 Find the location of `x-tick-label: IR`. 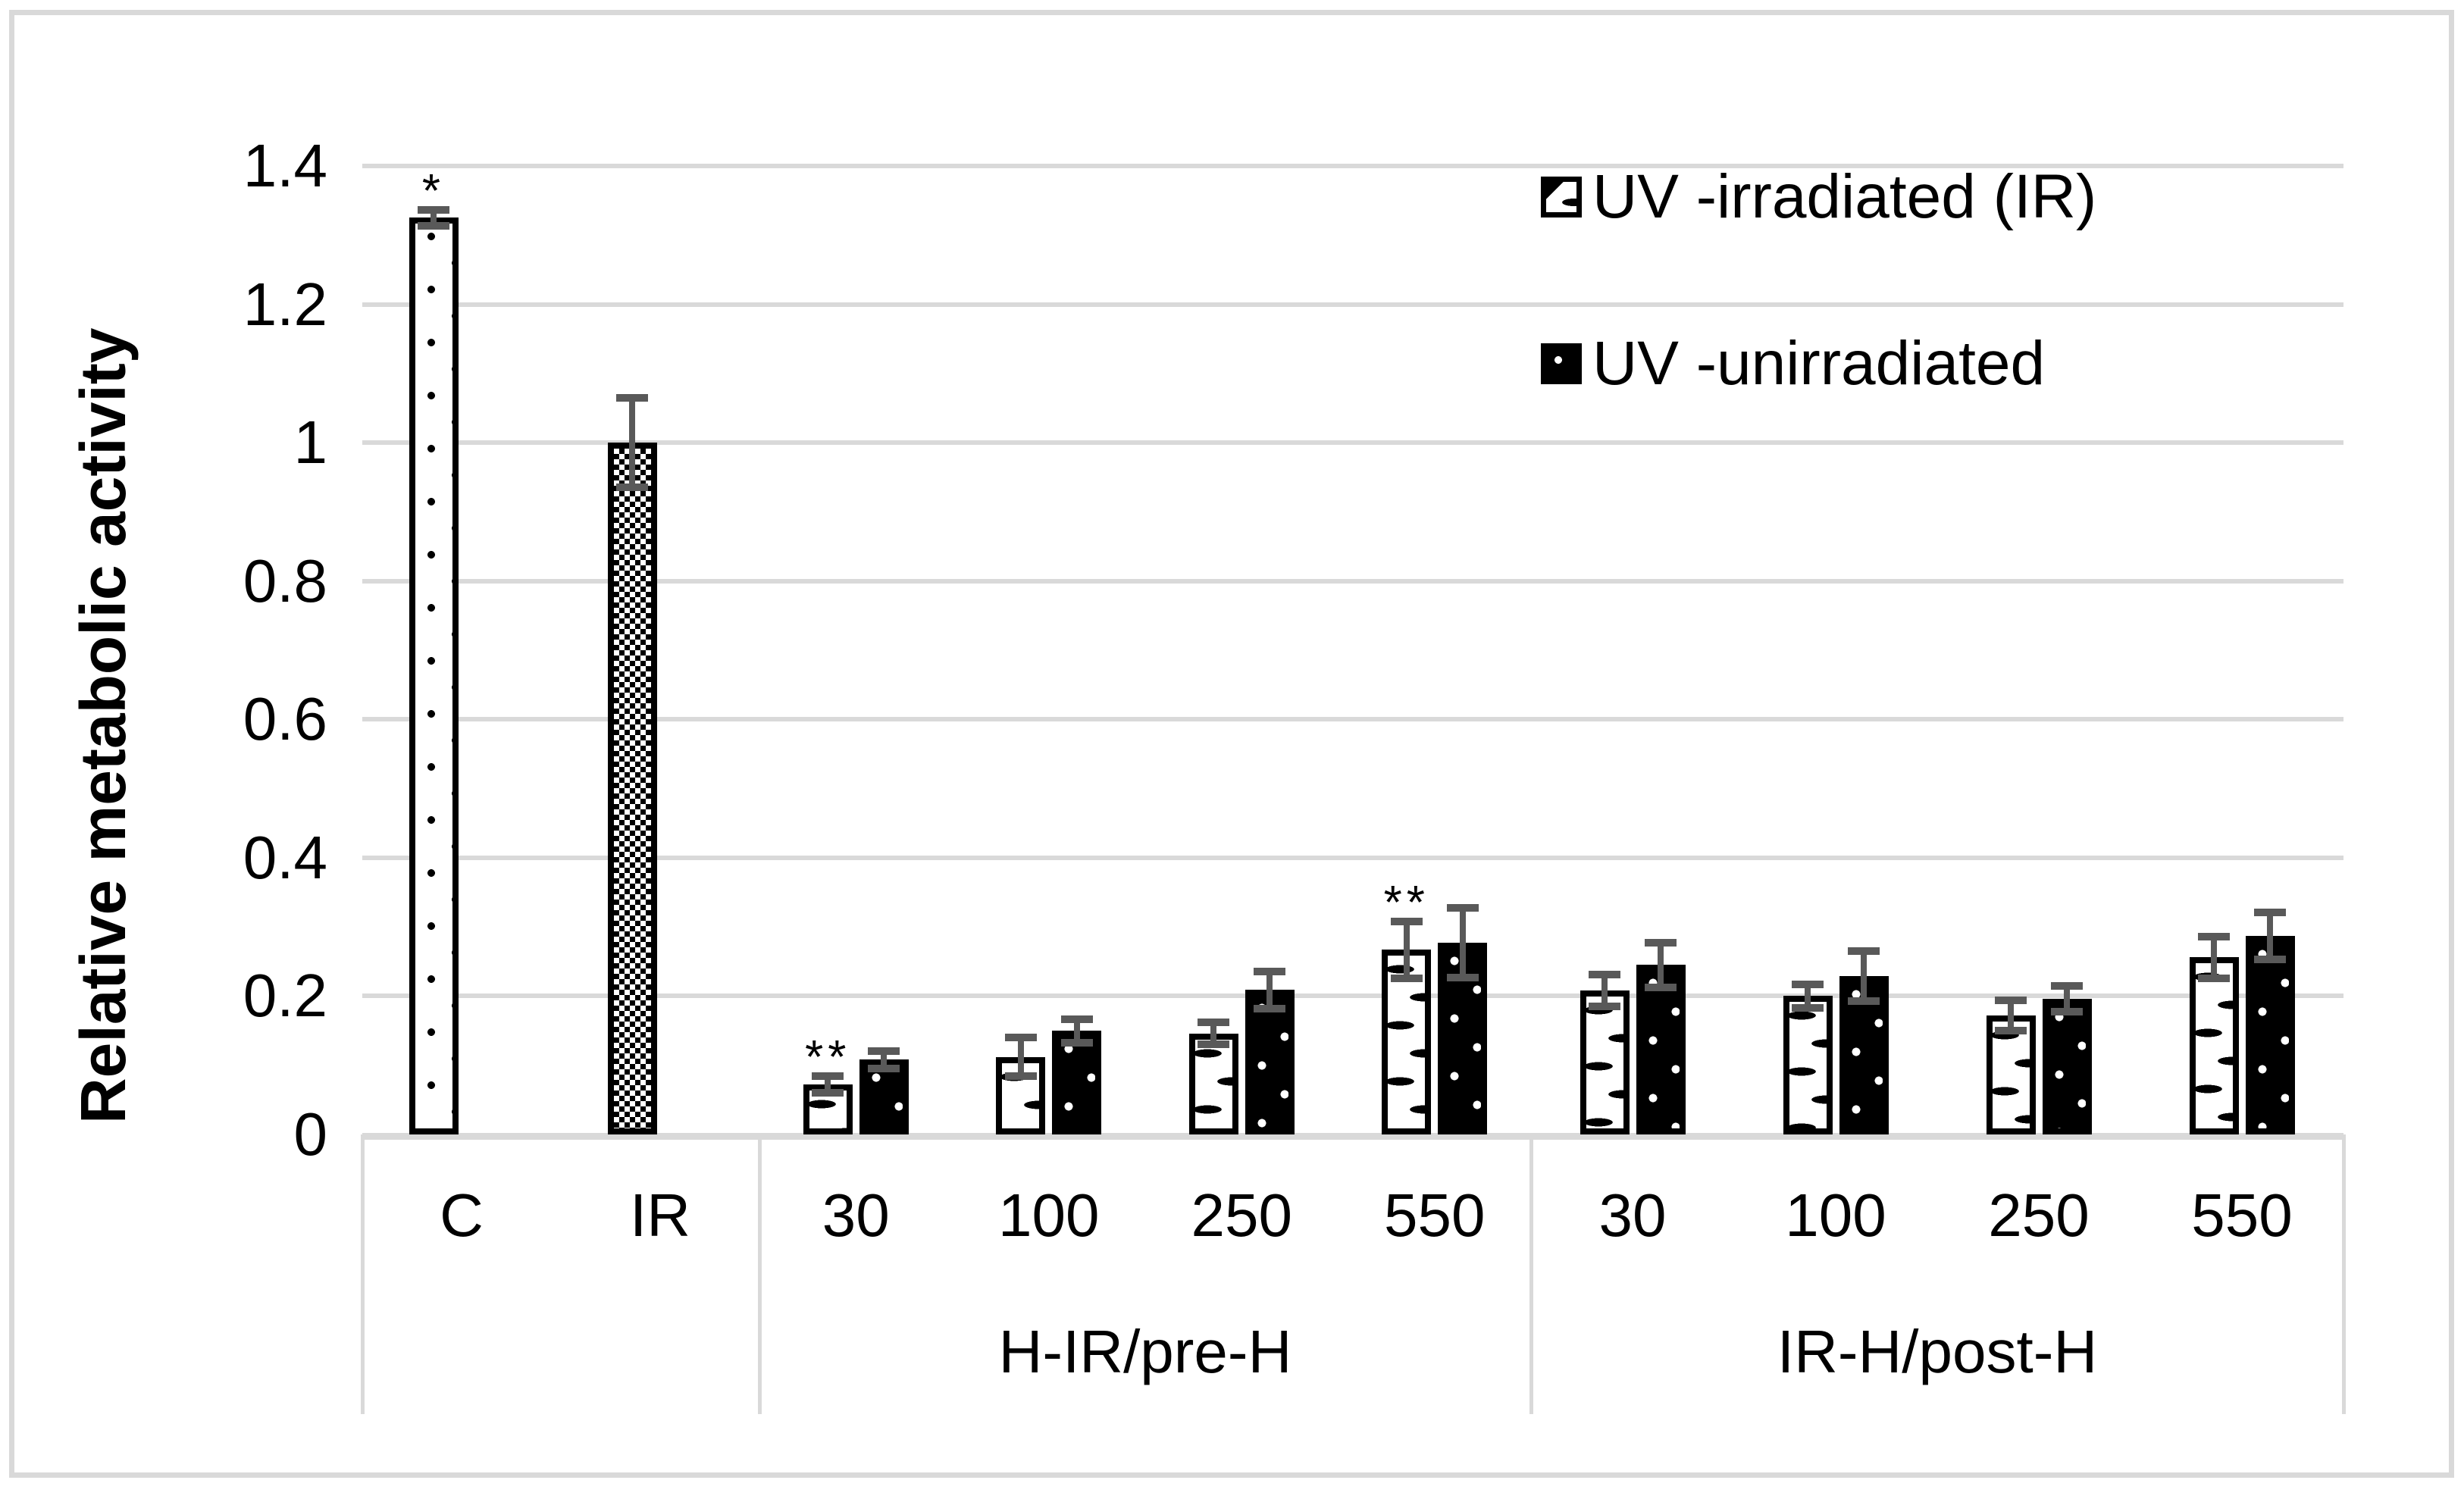

x-tick-label: IR is located at coordinates (660, 1215).